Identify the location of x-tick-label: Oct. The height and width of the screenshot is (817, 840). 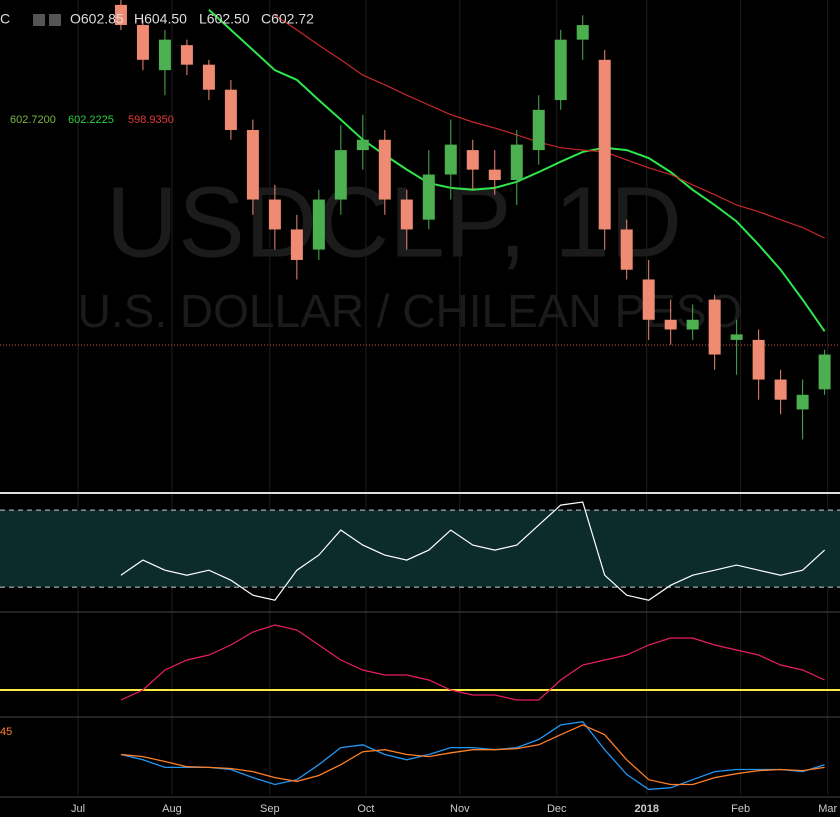
(365, 809).